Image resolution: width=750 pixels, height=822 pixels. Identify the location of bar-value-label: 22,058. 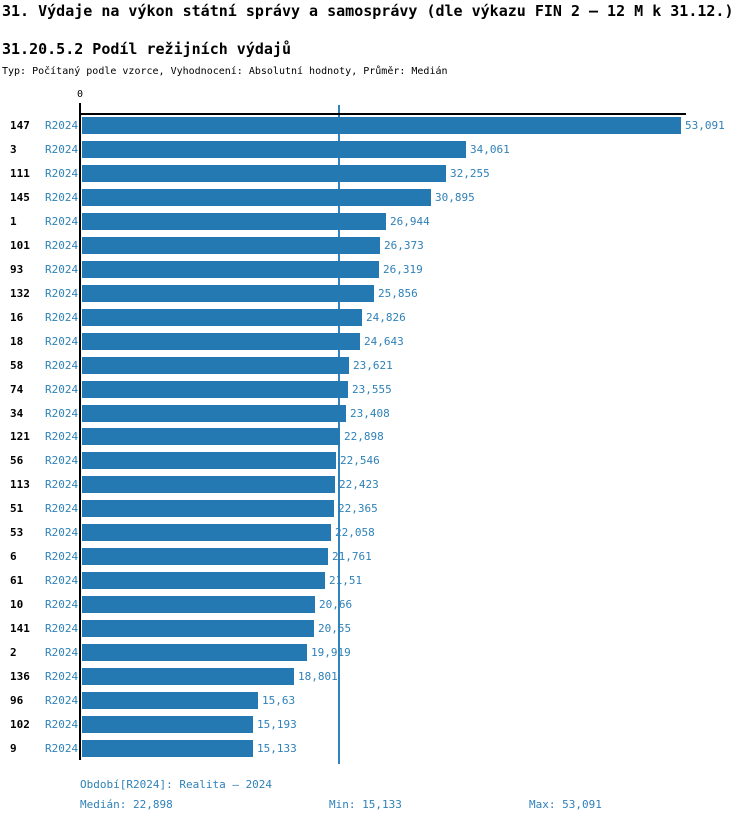
(355, 532).